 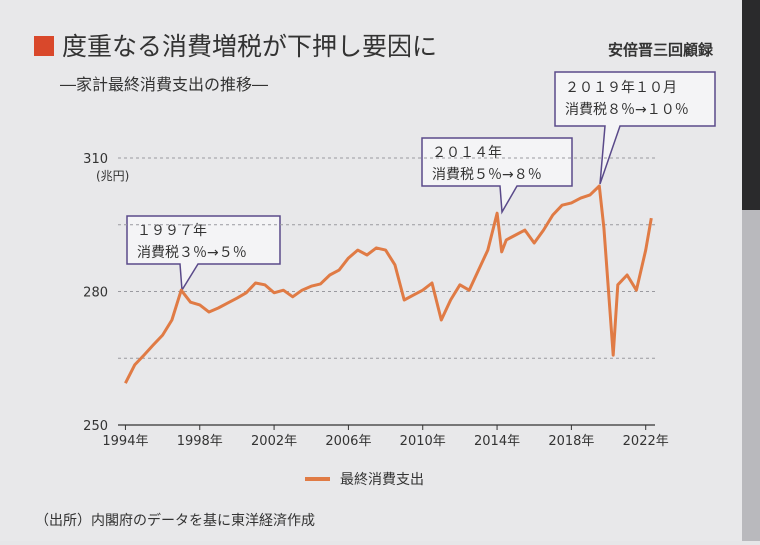 I want to click on x-tick-label: 2010年, so click(x=423, y=441).